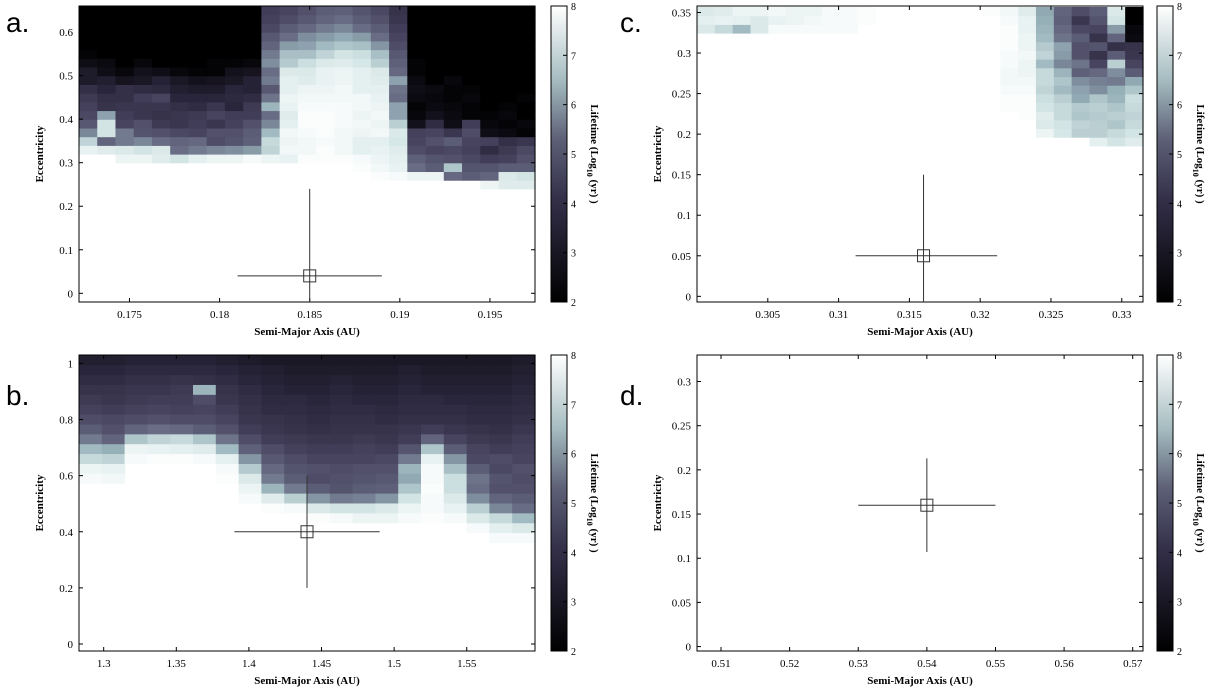 The width and height of the screenshot is (1209, 696). What do you see at coordinates (66, 77) in the screenshot?
I see `y-tick-label: 0.5` at bounding box center [66, 77].